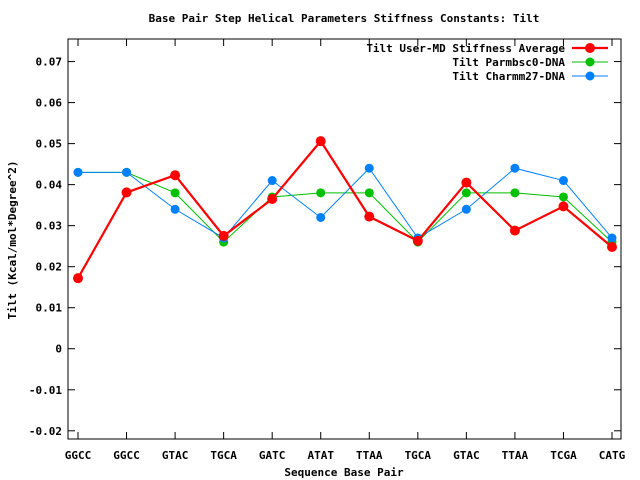 This screenshot has height=480, width=640. I want to click on y-tick-label: 0, so click(58, 349).